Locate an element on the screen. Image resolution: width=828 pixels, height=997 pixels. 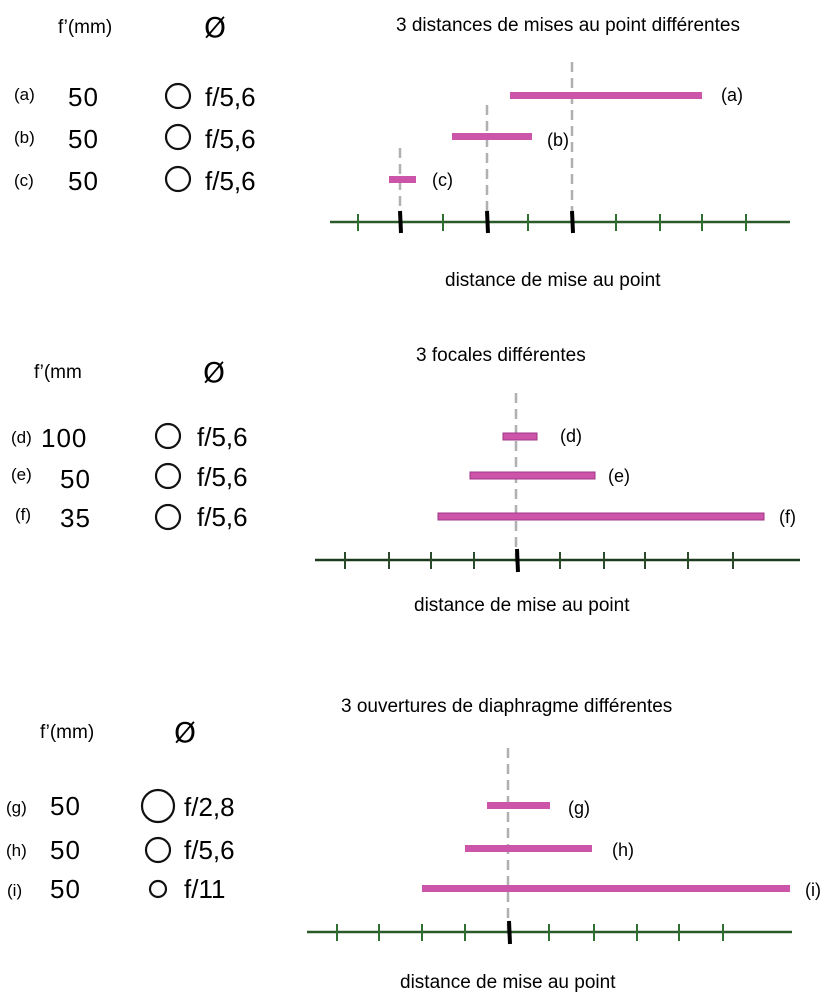
focal-header: f’(mm is located at coordinates (58, 372).